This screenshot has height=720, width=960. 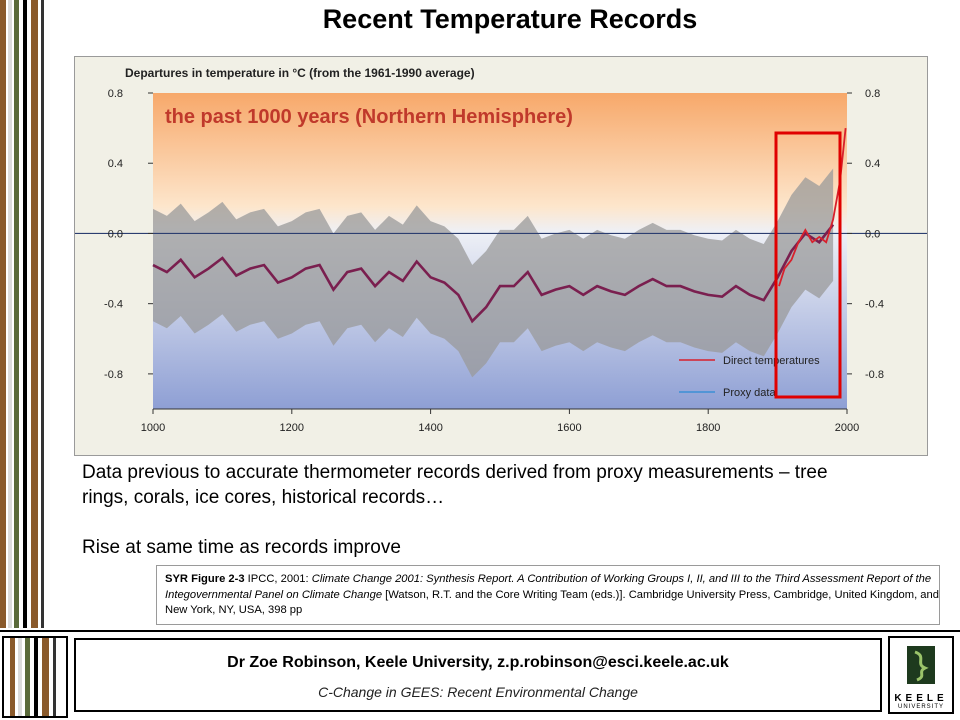 I want to click on x-tick-label: 1000, so click(x=153, y=428).